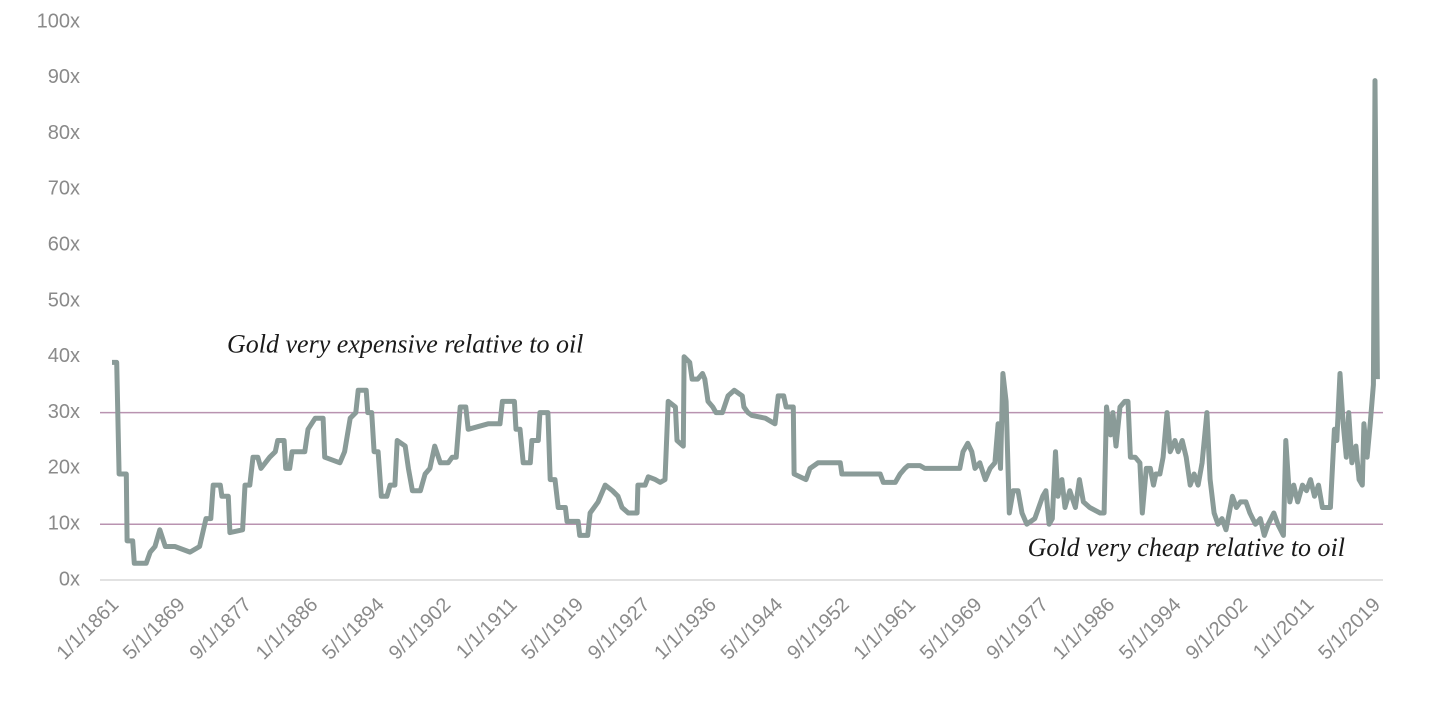  What do you see at coordinates (487, 629) in the screenshot?
I see `x-tick-label: 1/1/1911` at bounding box center [487, 629].